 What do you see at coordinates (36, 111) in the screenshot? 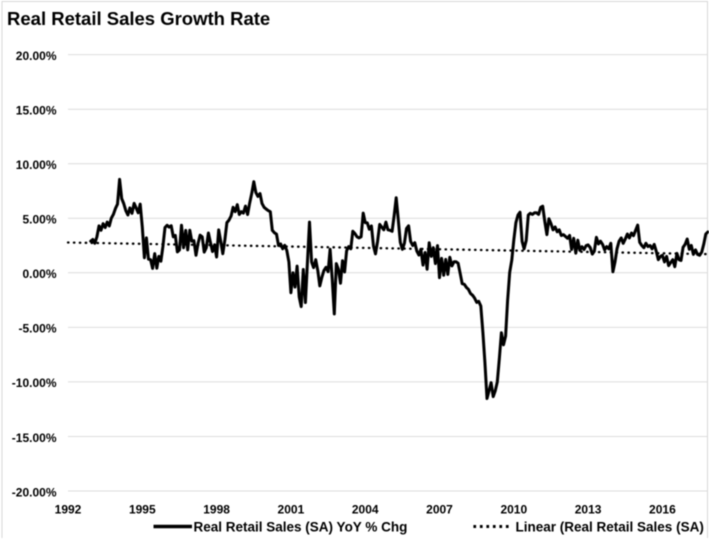
I see `svg-text: 15.00%` at bounding box center [36, 111].